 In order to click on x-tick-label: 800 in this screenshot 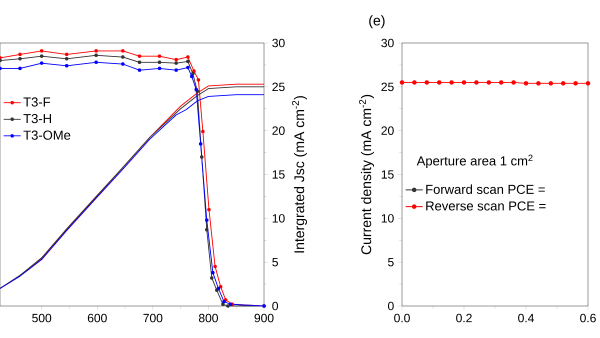, I will do `click(208, 318)`.